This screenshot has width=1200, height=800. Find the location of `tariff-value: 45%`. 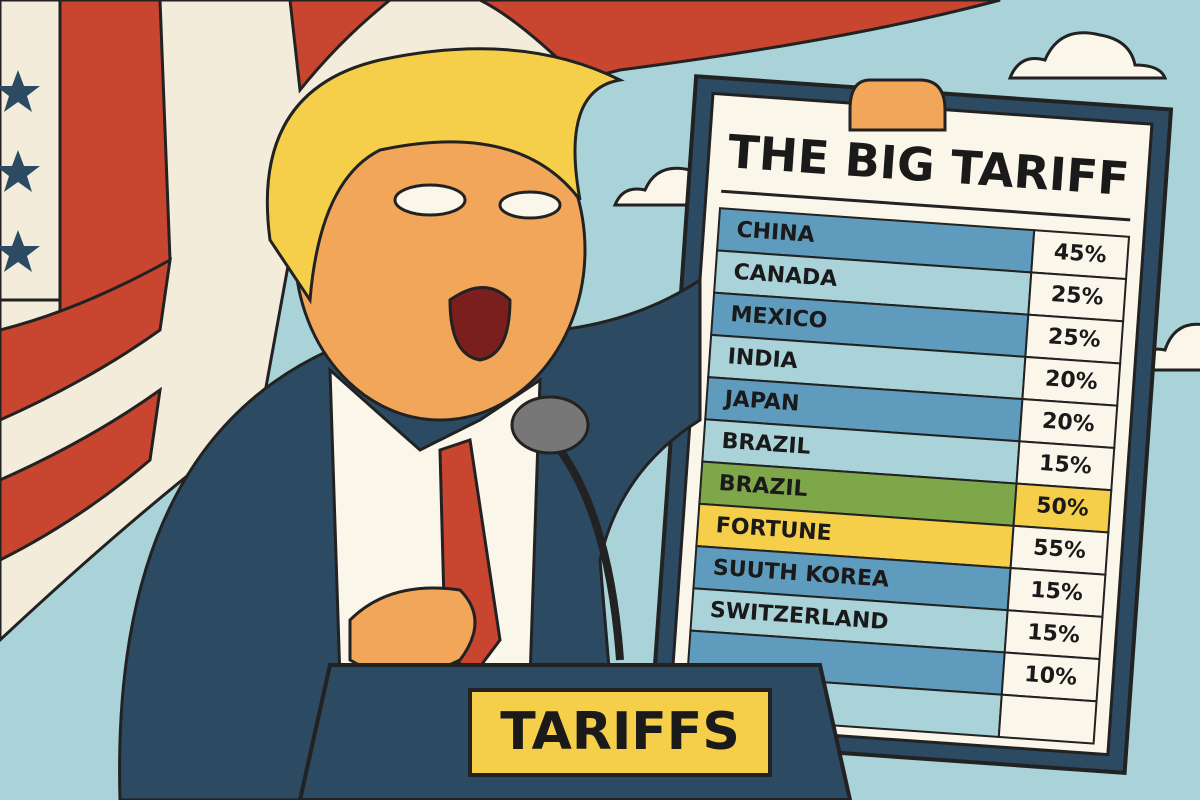

tariff-value: 45% is located at coordinates (1080, 254).